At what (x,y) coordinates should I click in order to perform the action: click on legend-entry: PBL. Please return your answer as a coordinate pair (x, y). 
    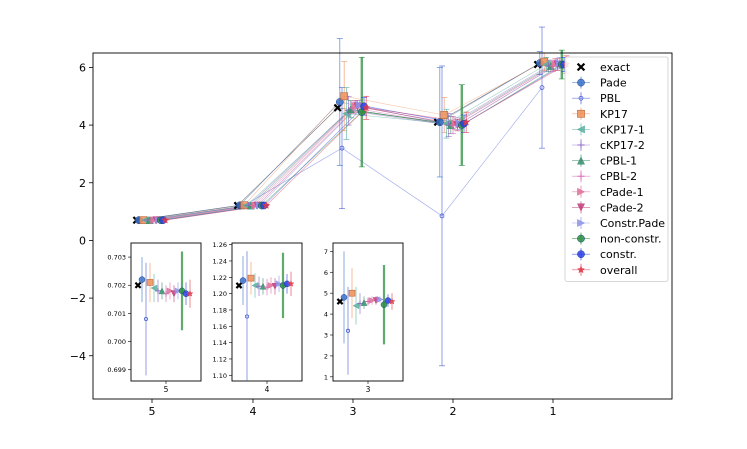
    Looking at the image, I should click on (596, 98).